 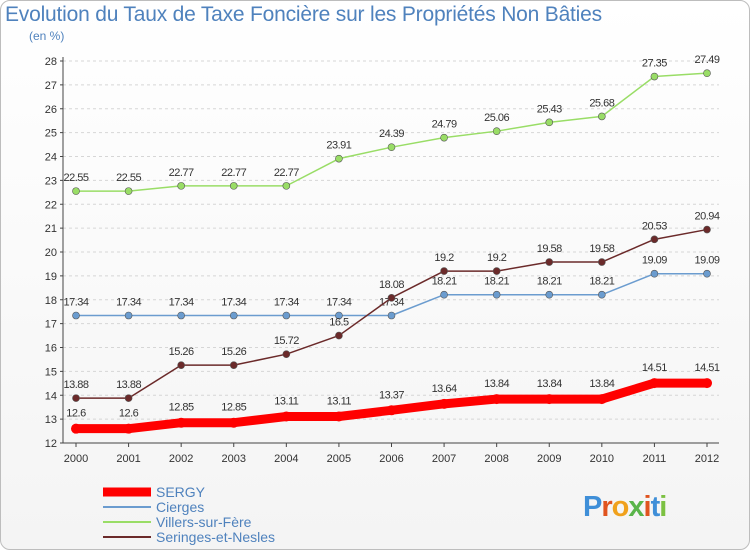 I want to click on x-tick-label: 2004, so click(x=286, y=459).